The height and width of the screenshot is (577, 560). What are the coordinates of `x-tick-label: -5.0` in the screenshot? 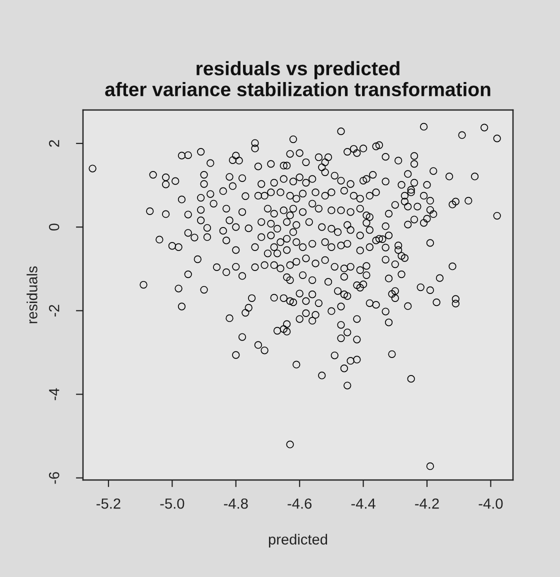 It's located at (172, 503).